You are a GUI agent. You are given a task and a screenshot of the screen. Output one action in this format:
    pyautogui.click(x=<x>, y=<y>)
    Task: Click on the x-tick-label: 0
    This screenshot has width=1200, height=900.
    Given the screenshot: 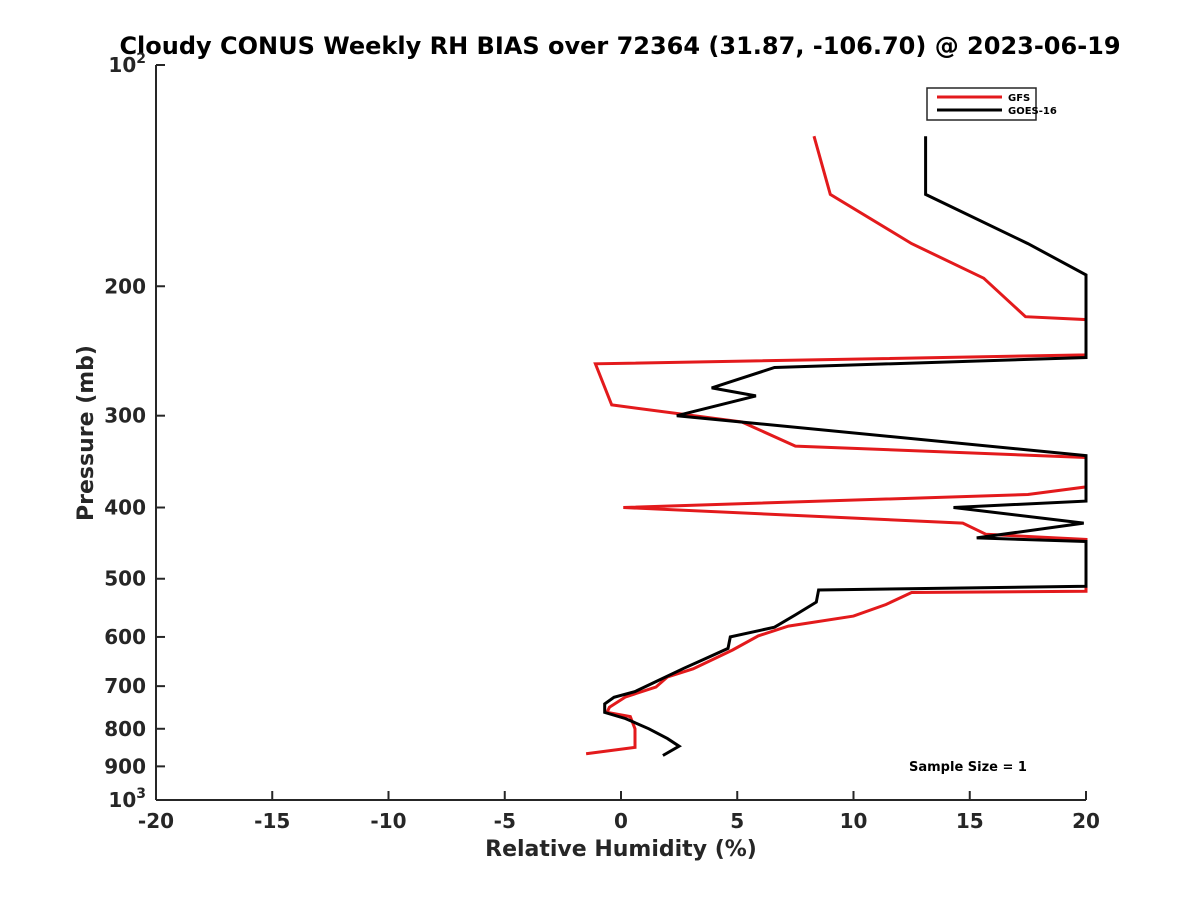 What is the action you would take?
    pyautogui.click(x=621, y=821)
    